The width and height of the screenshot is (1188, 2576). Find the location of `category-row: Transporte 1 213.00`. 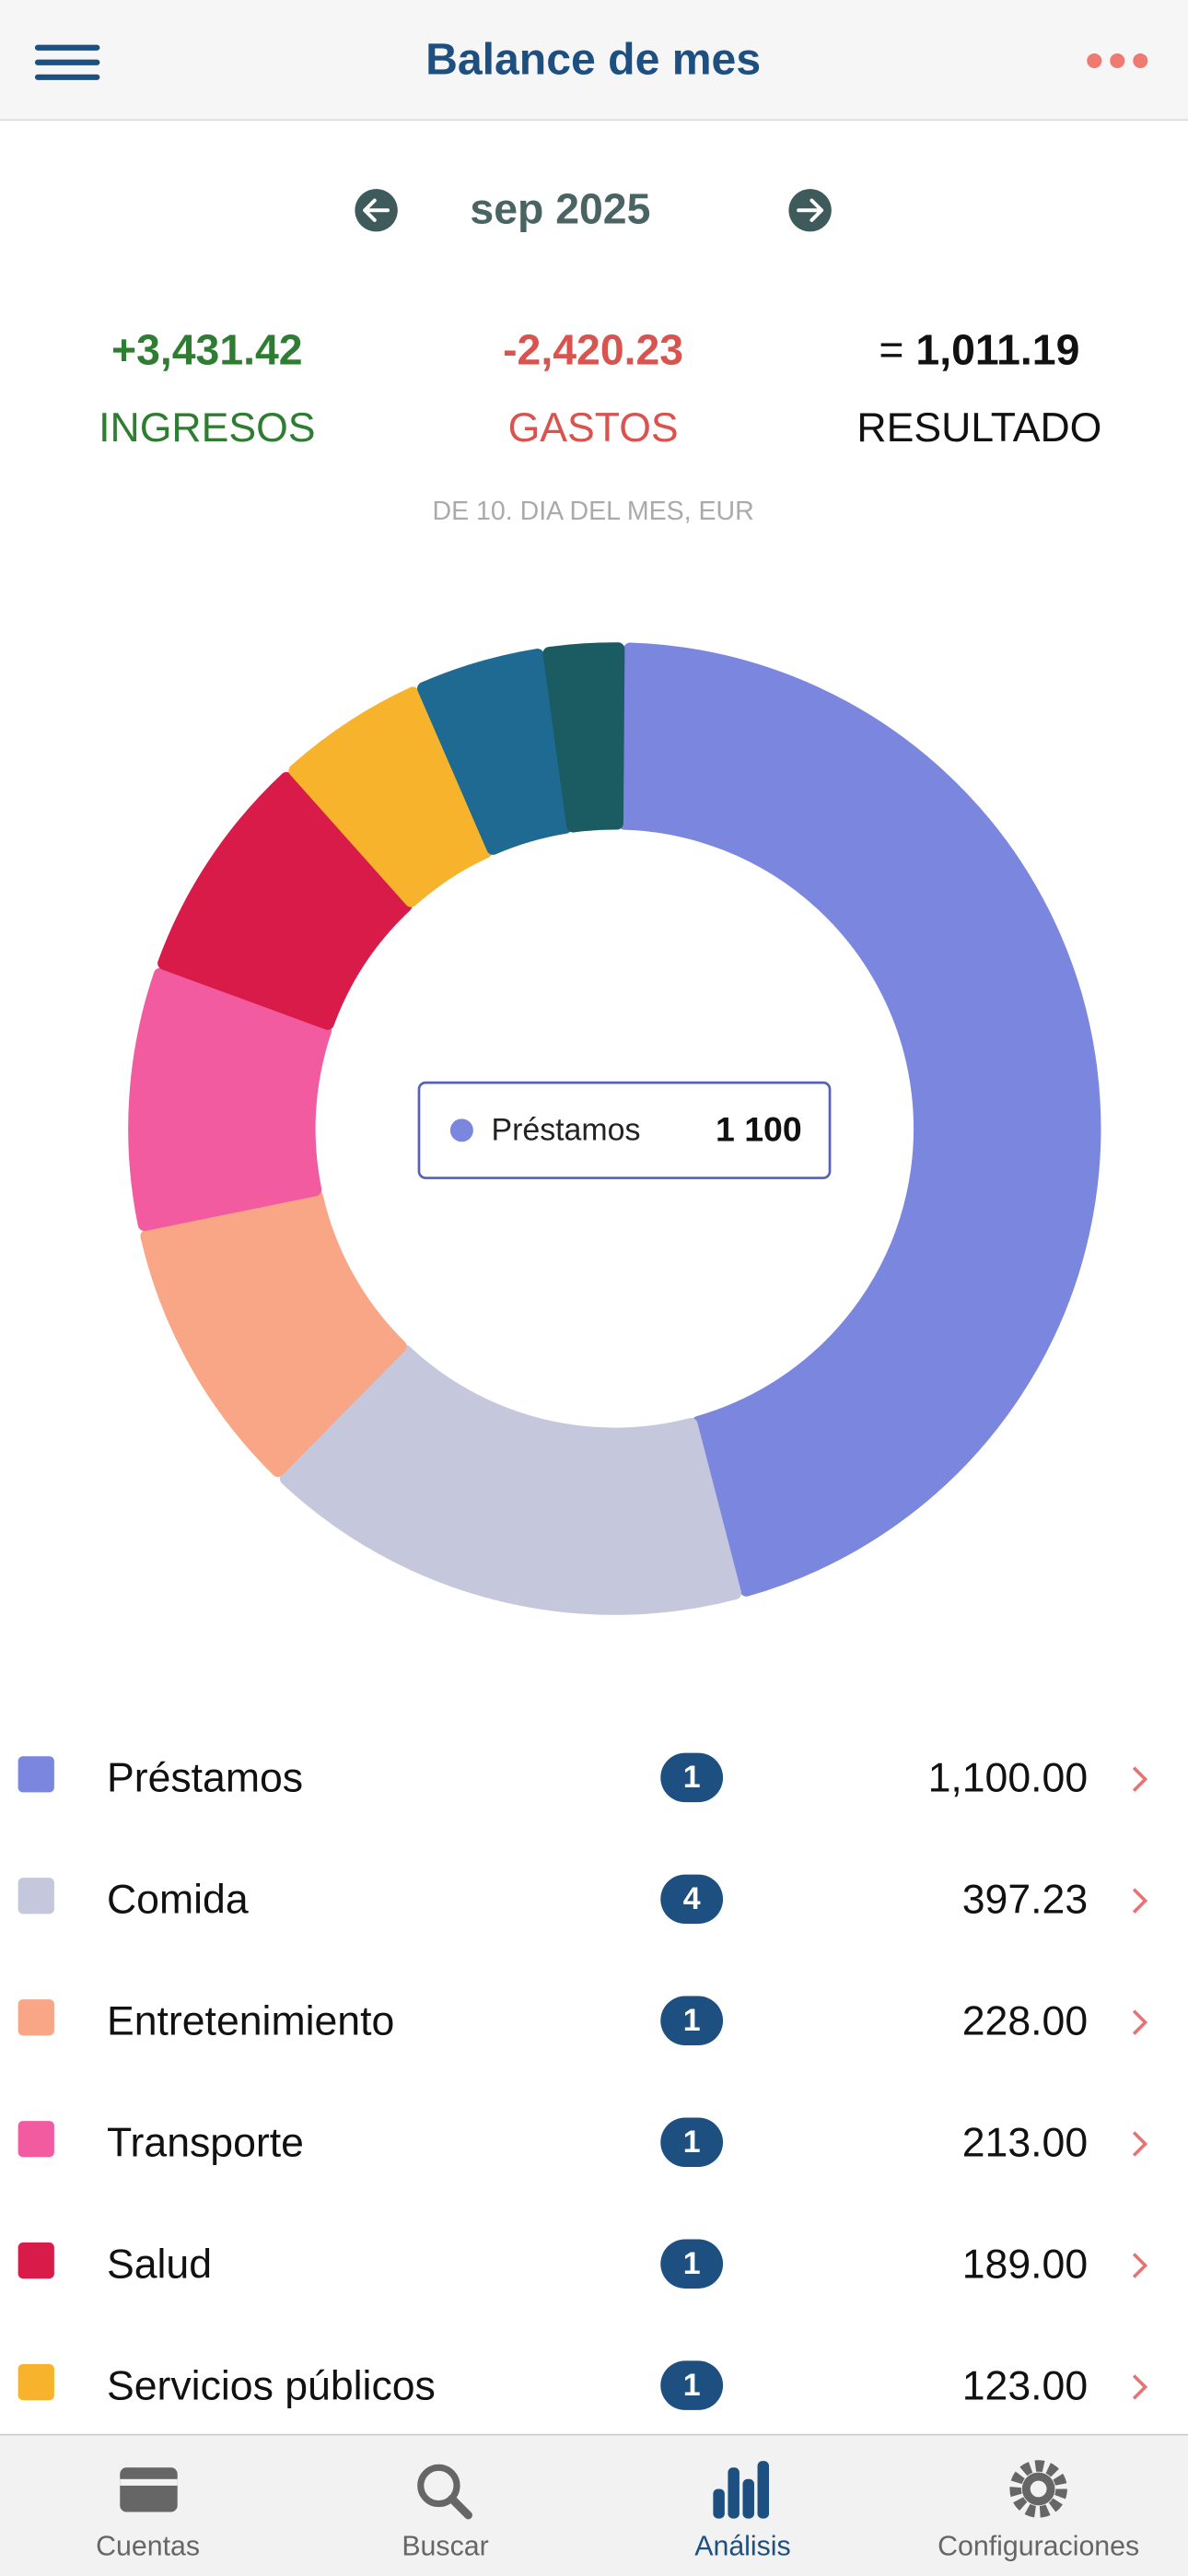

category-row: Transporte 1 213.00 is located at coordinates (582, 2142).